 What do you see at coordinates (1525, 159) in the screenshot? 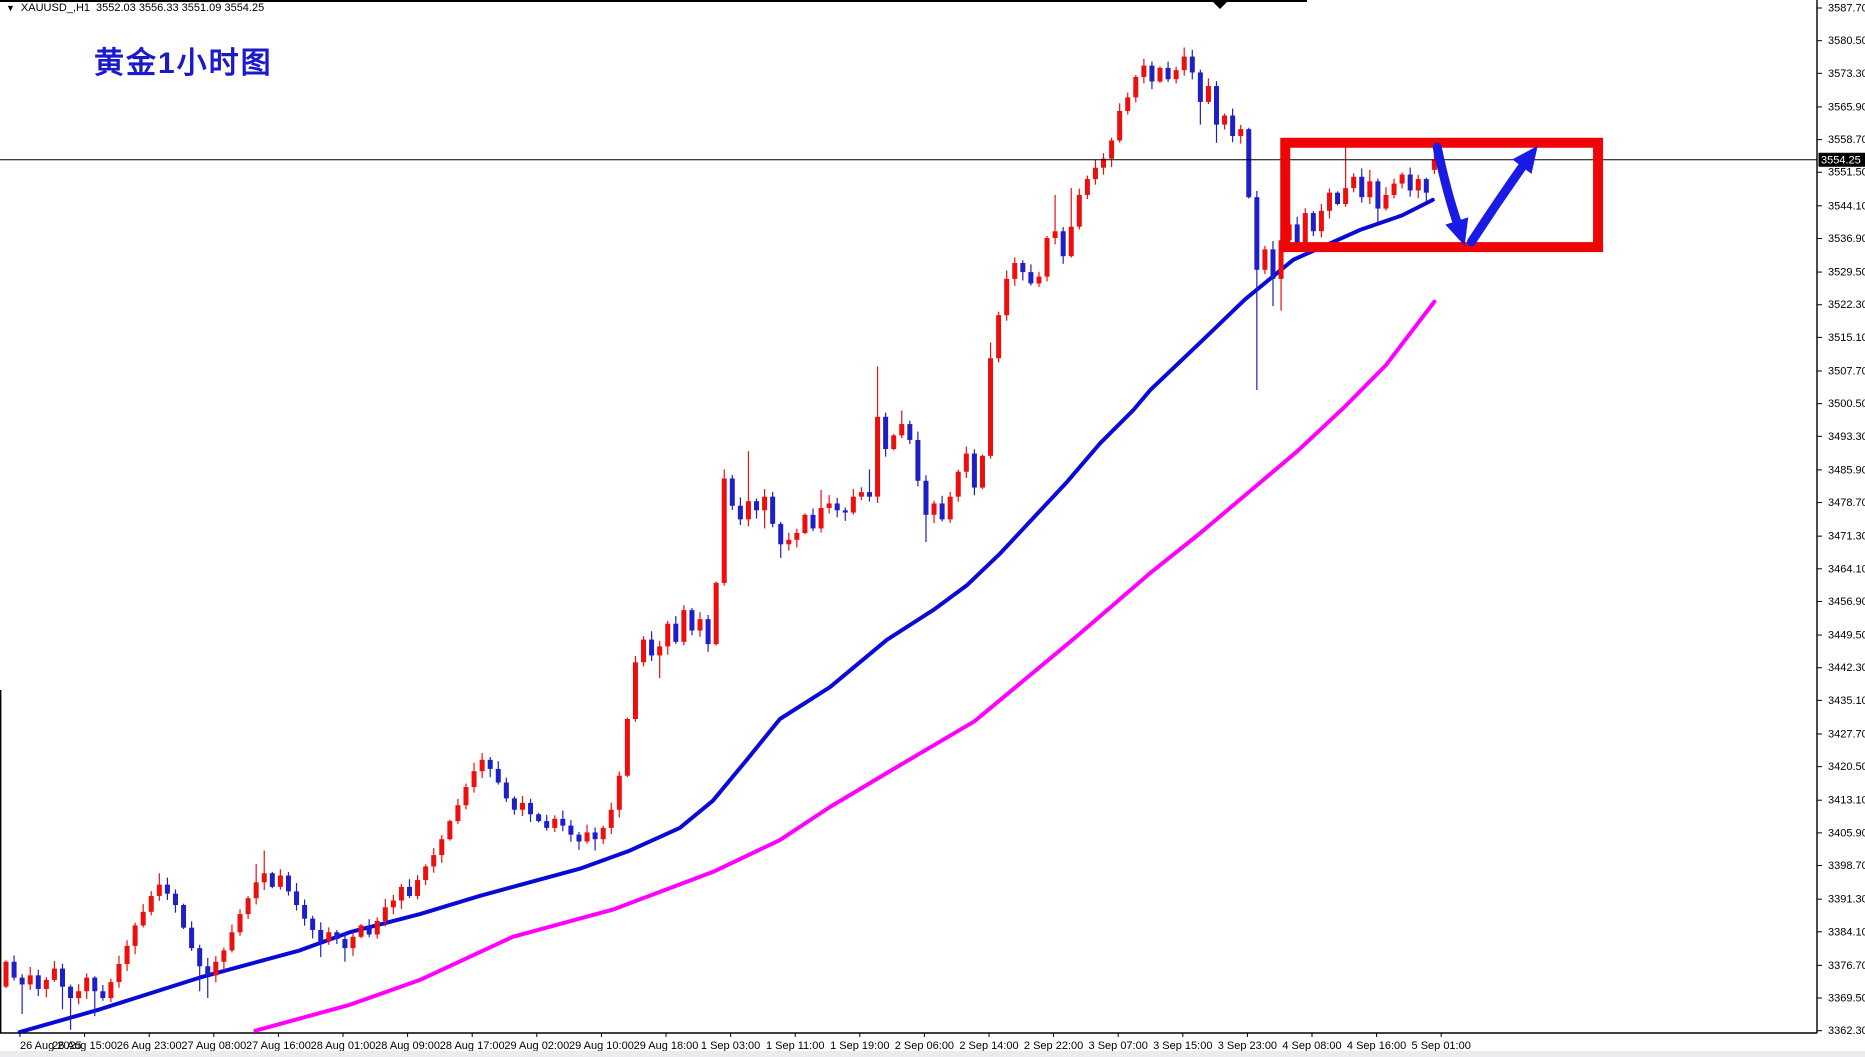
I see `arrow-up-annotation-head` at bounding box center [1525, 159].